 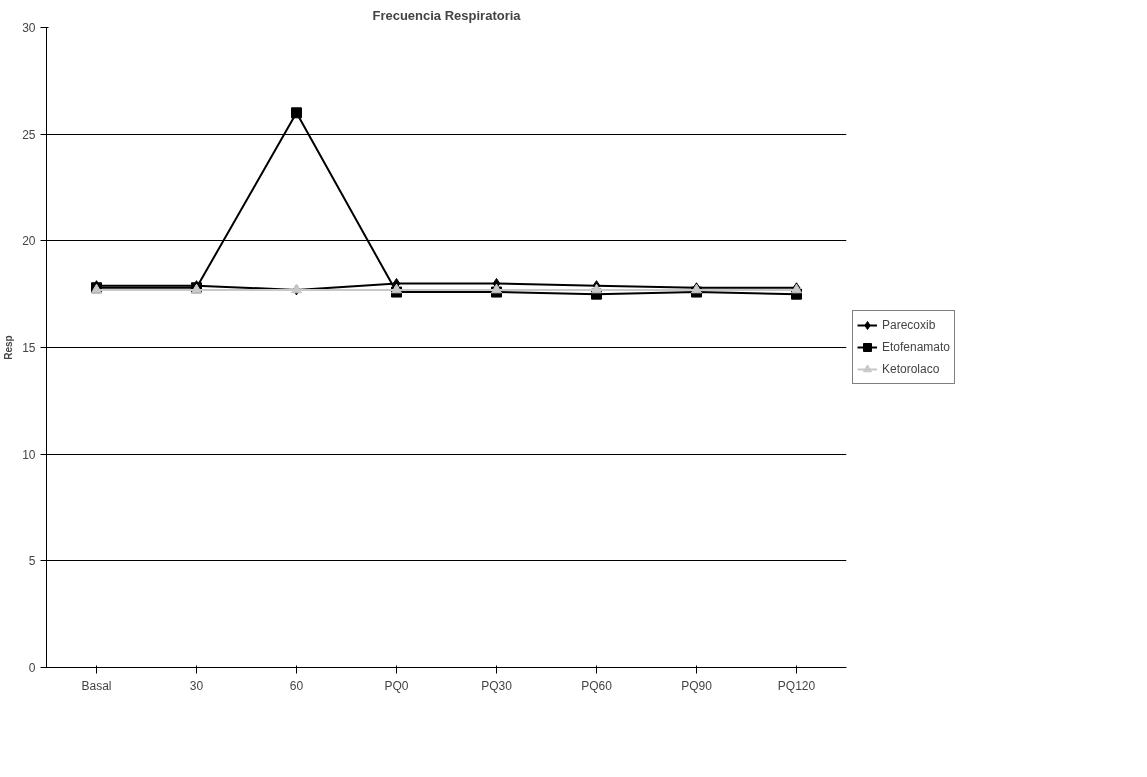 I want to click on legend-label: Parecoxib, so click(x=909, y=325).